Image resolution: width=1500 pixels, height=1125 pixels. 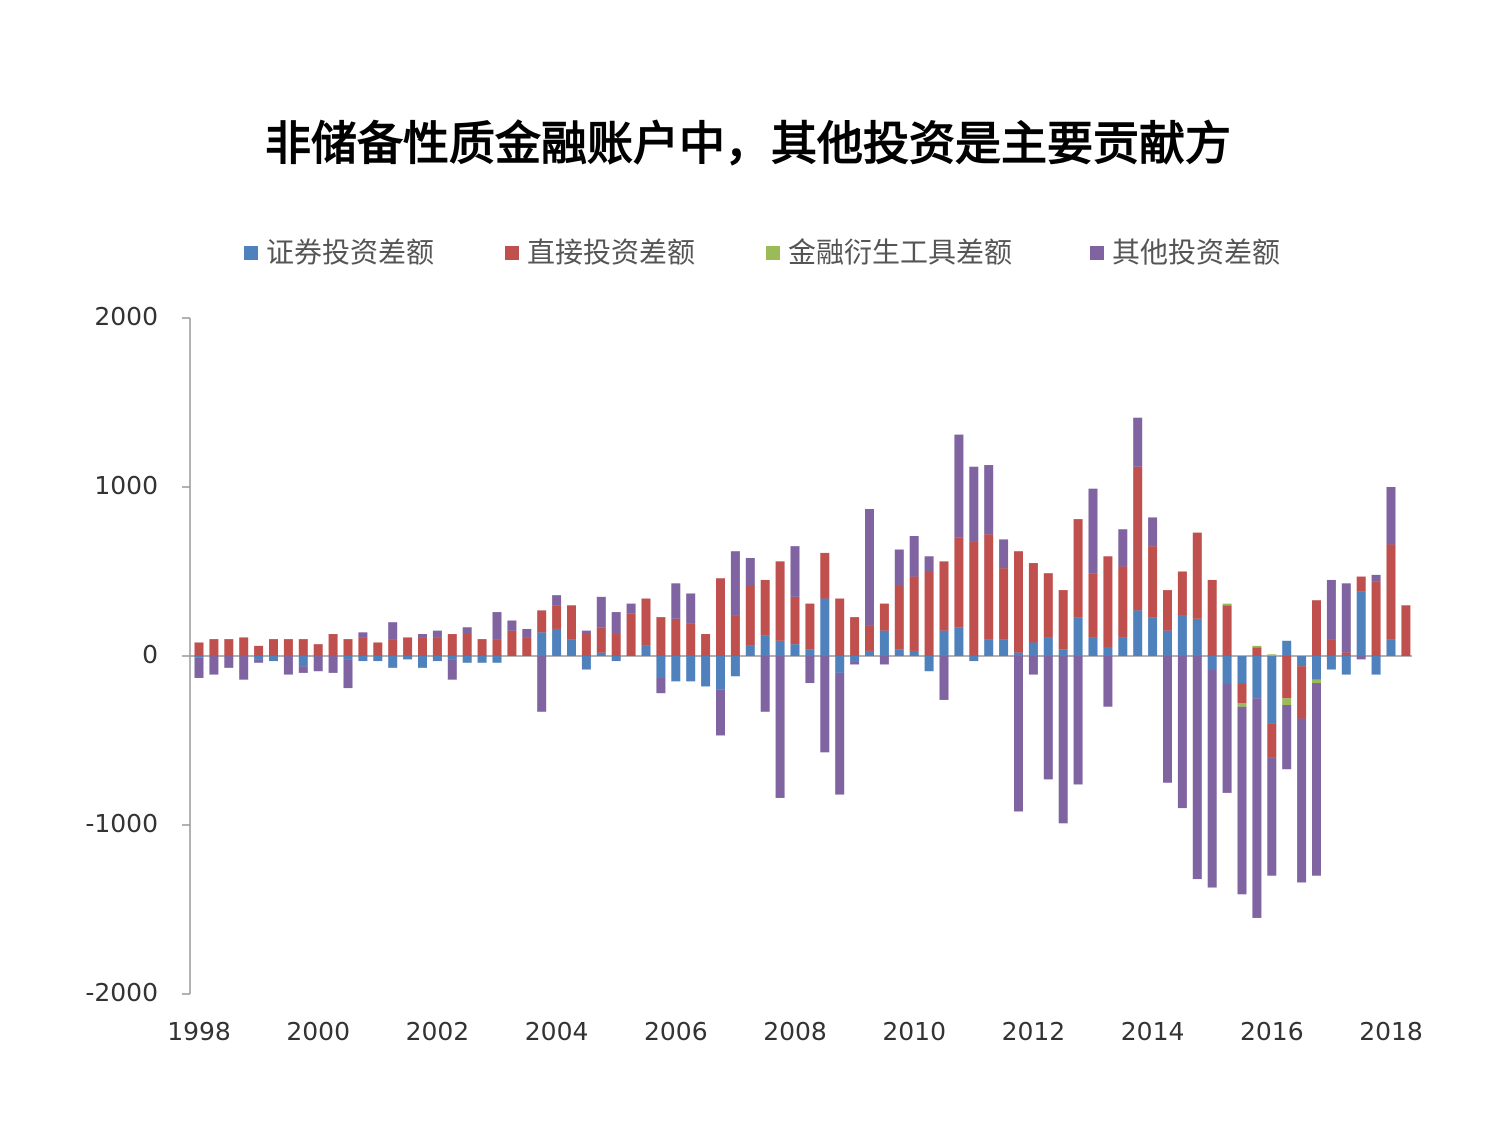 What do you see at coordinates (1391, 1031) in the screenshot?
I see `x-tick-label: 2018` at bounding box center [1391, 1031].